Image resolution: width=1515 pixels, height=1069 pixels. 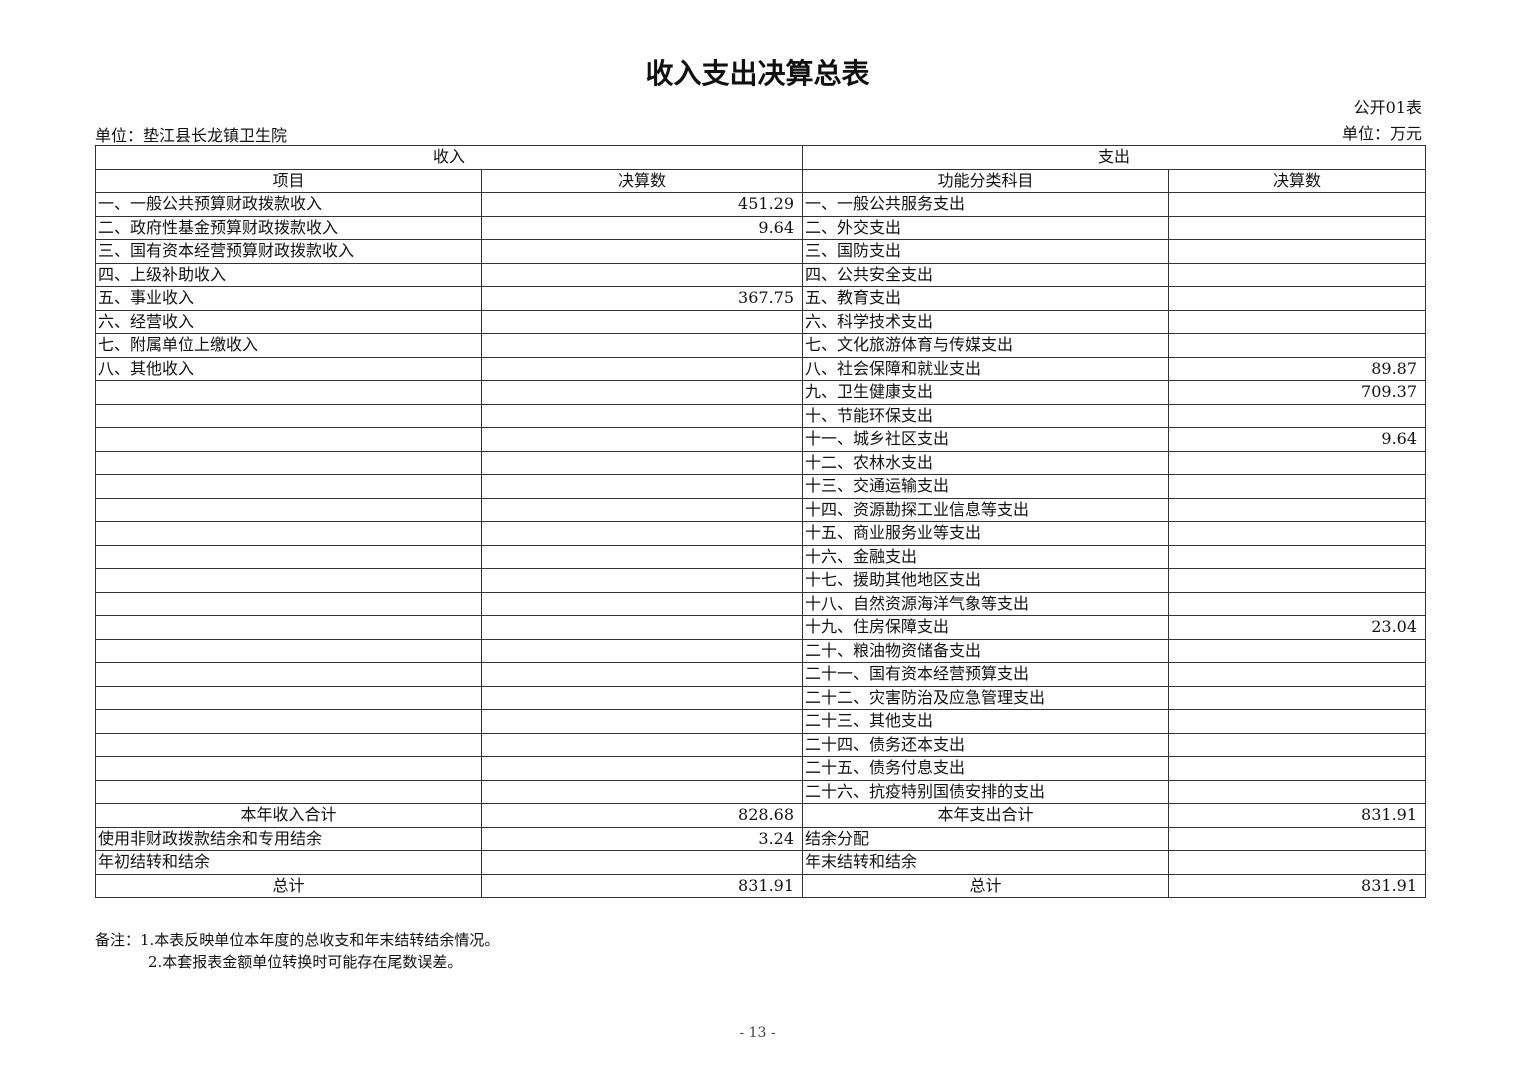 I want to click on income-amount: 831.91, so click(x=642, y=885).